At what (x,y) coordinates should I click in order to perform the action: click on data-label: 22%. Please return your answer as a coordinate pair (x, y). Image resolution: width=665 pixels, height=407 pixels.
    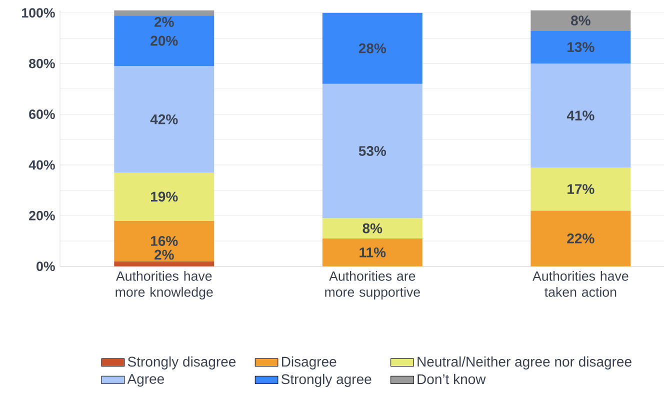
    Looking at the image, I should click on (580, 239).